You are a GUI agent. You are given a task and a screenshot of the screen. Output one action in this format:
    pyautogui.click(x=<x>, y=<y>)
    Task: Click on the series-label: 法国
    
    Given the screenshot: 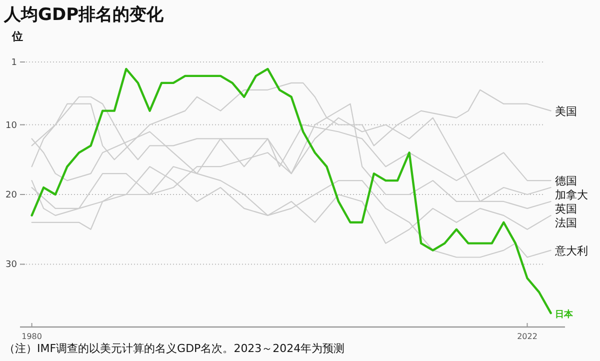 What is the action you would take?
    pyautogui.click(x=565, y=223)
    